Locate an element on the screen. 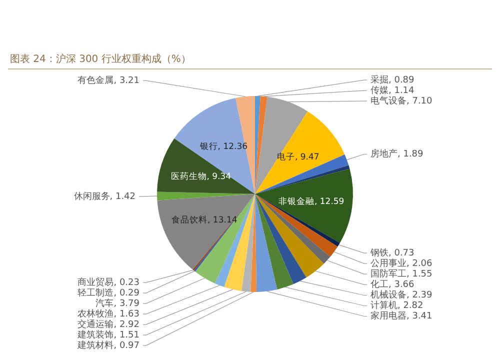 The height and width of the screenshot is (362, 500). slice-label: 电子, 9.47 is located at coordinates (298, 156).